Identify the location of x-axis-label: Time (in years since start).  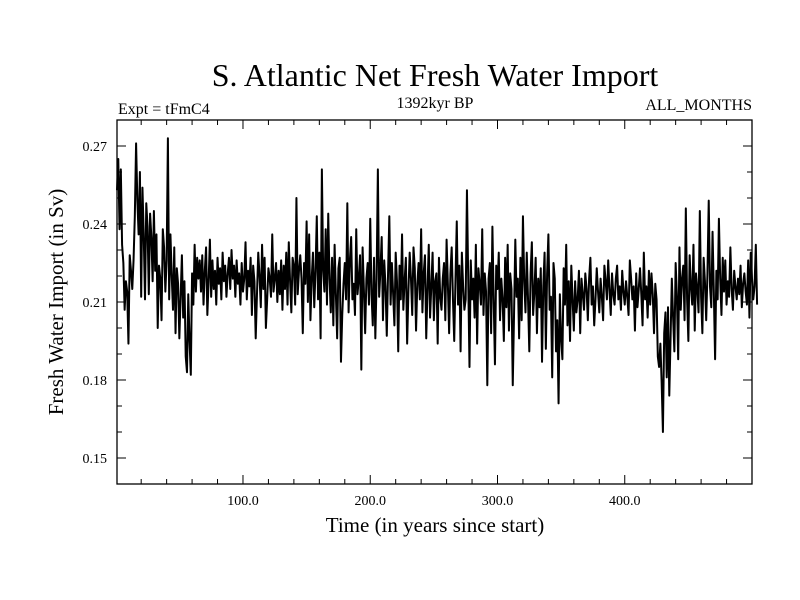
(435, 525).